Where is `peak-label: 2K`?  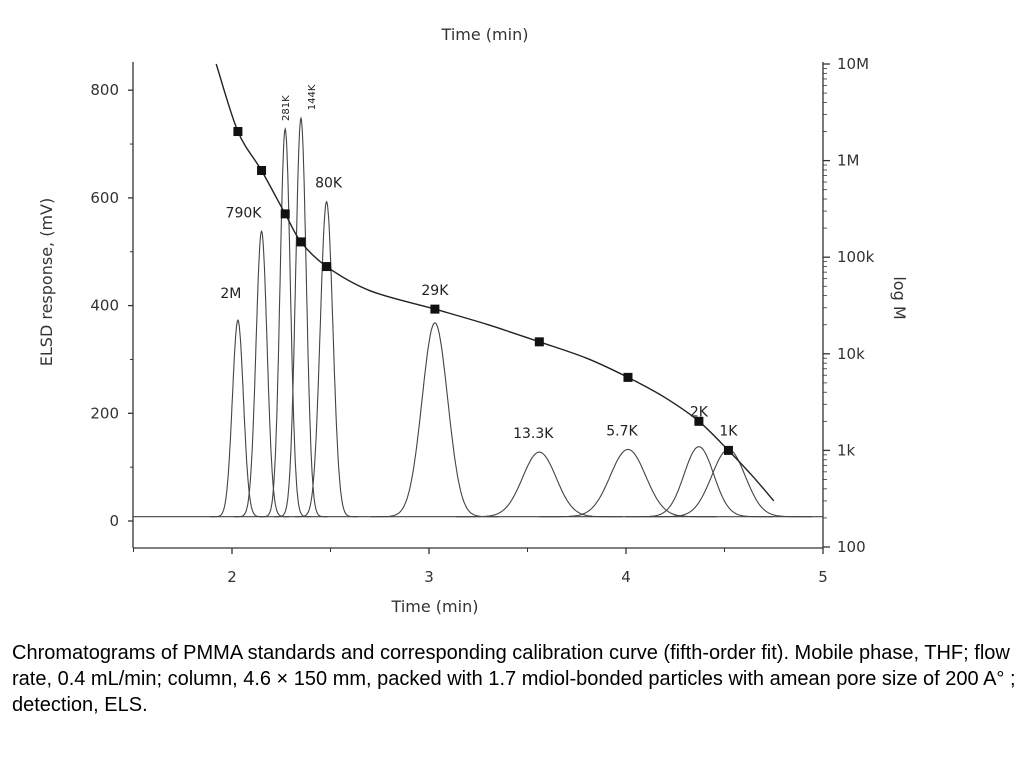 peak-label: 2K is located at coordinates (699, 413).